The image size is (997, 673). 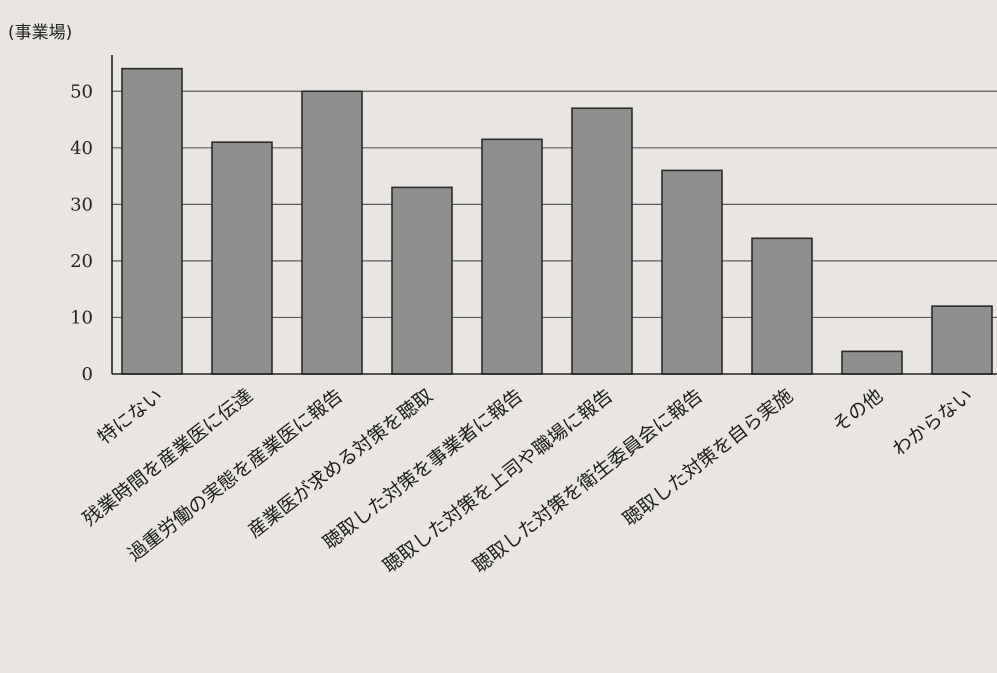 I want to click on y-tick-label-30: 30, so click(x=81, y=204).